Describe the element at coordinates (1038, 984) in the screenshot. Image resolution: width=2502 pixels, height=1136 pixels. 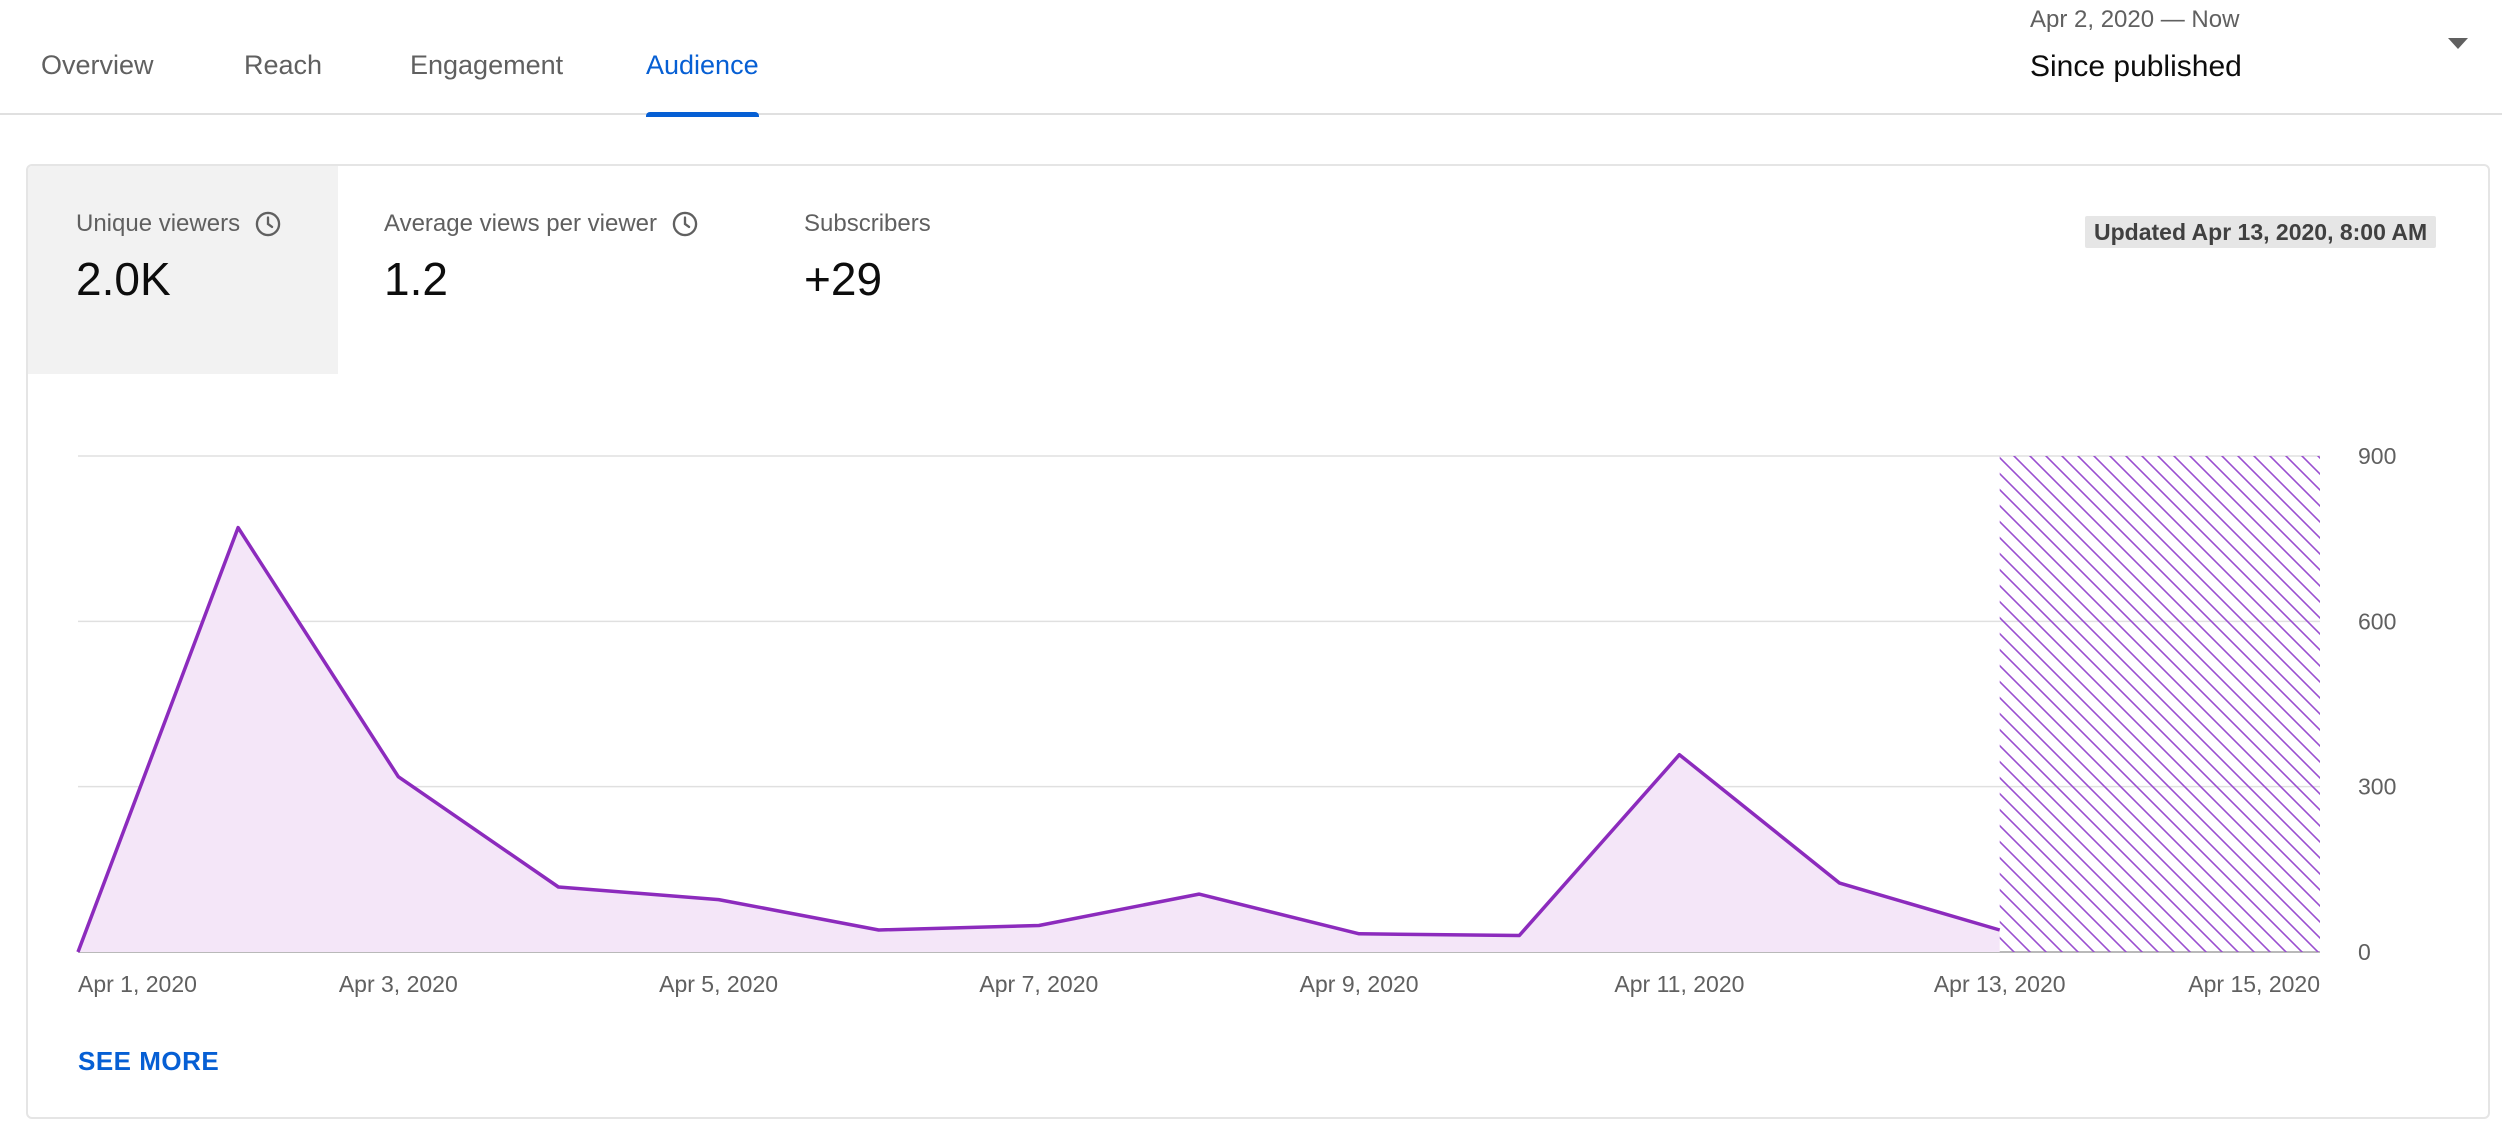
I see `x-tick-label: Apr 7, 2020` at that location.